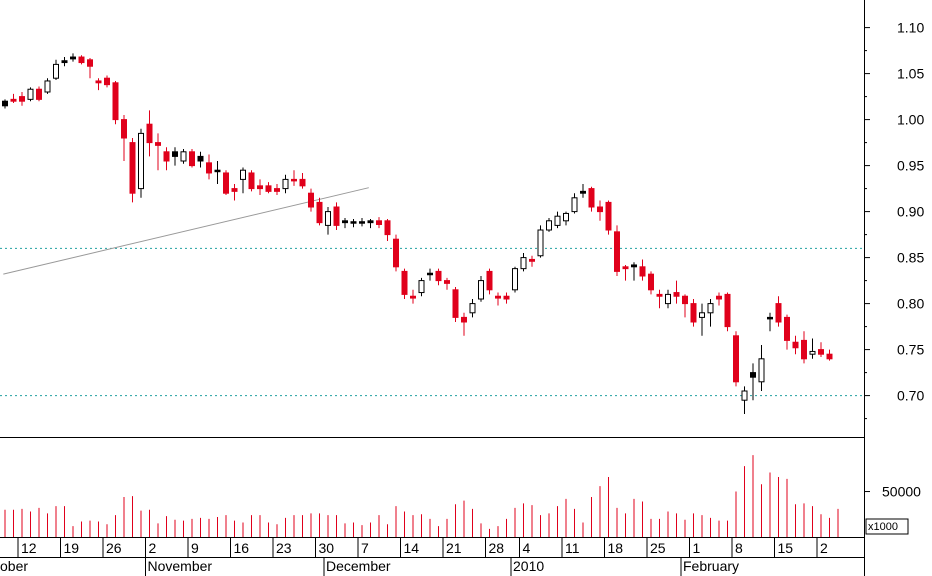 The image size is (932, 576). Describe the element at coordinates (284, 548) in the screenshot. I see `day-tick-label: 23` at that location.